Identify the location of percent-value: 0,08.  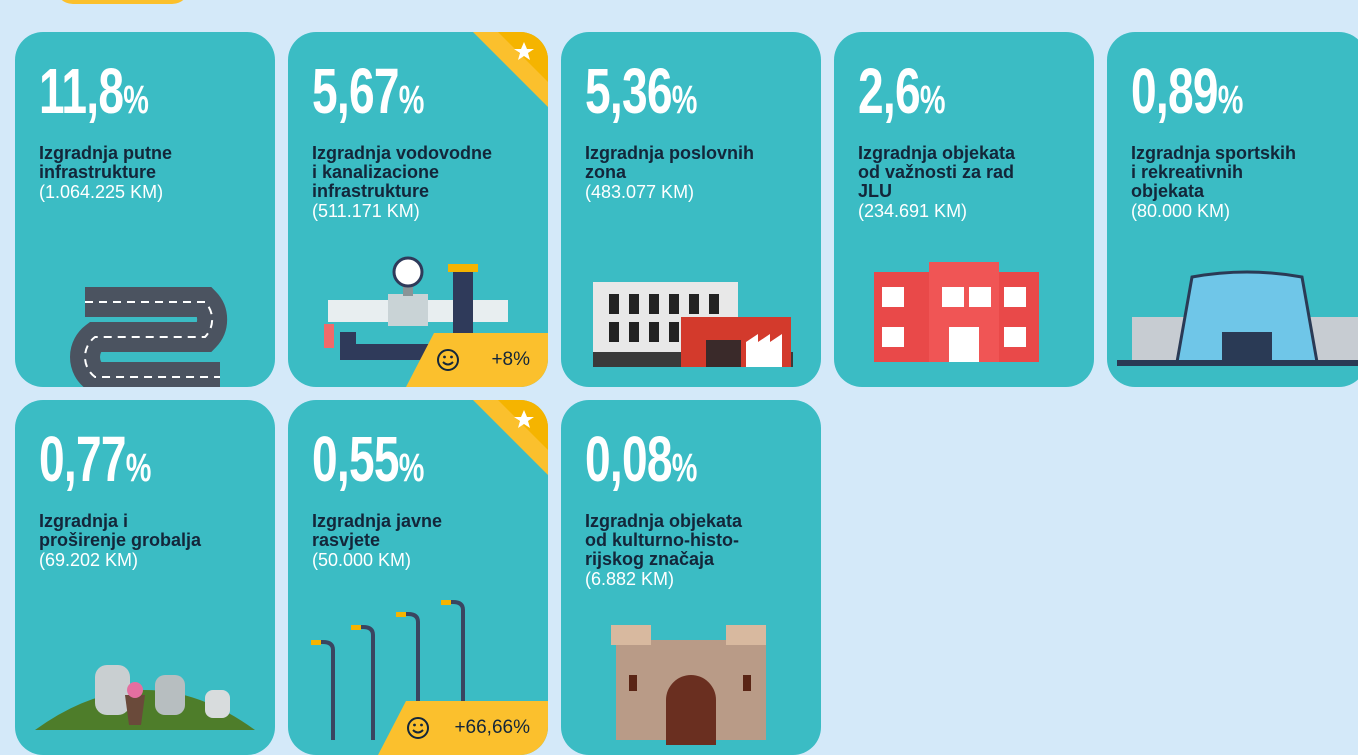
(629, 459).